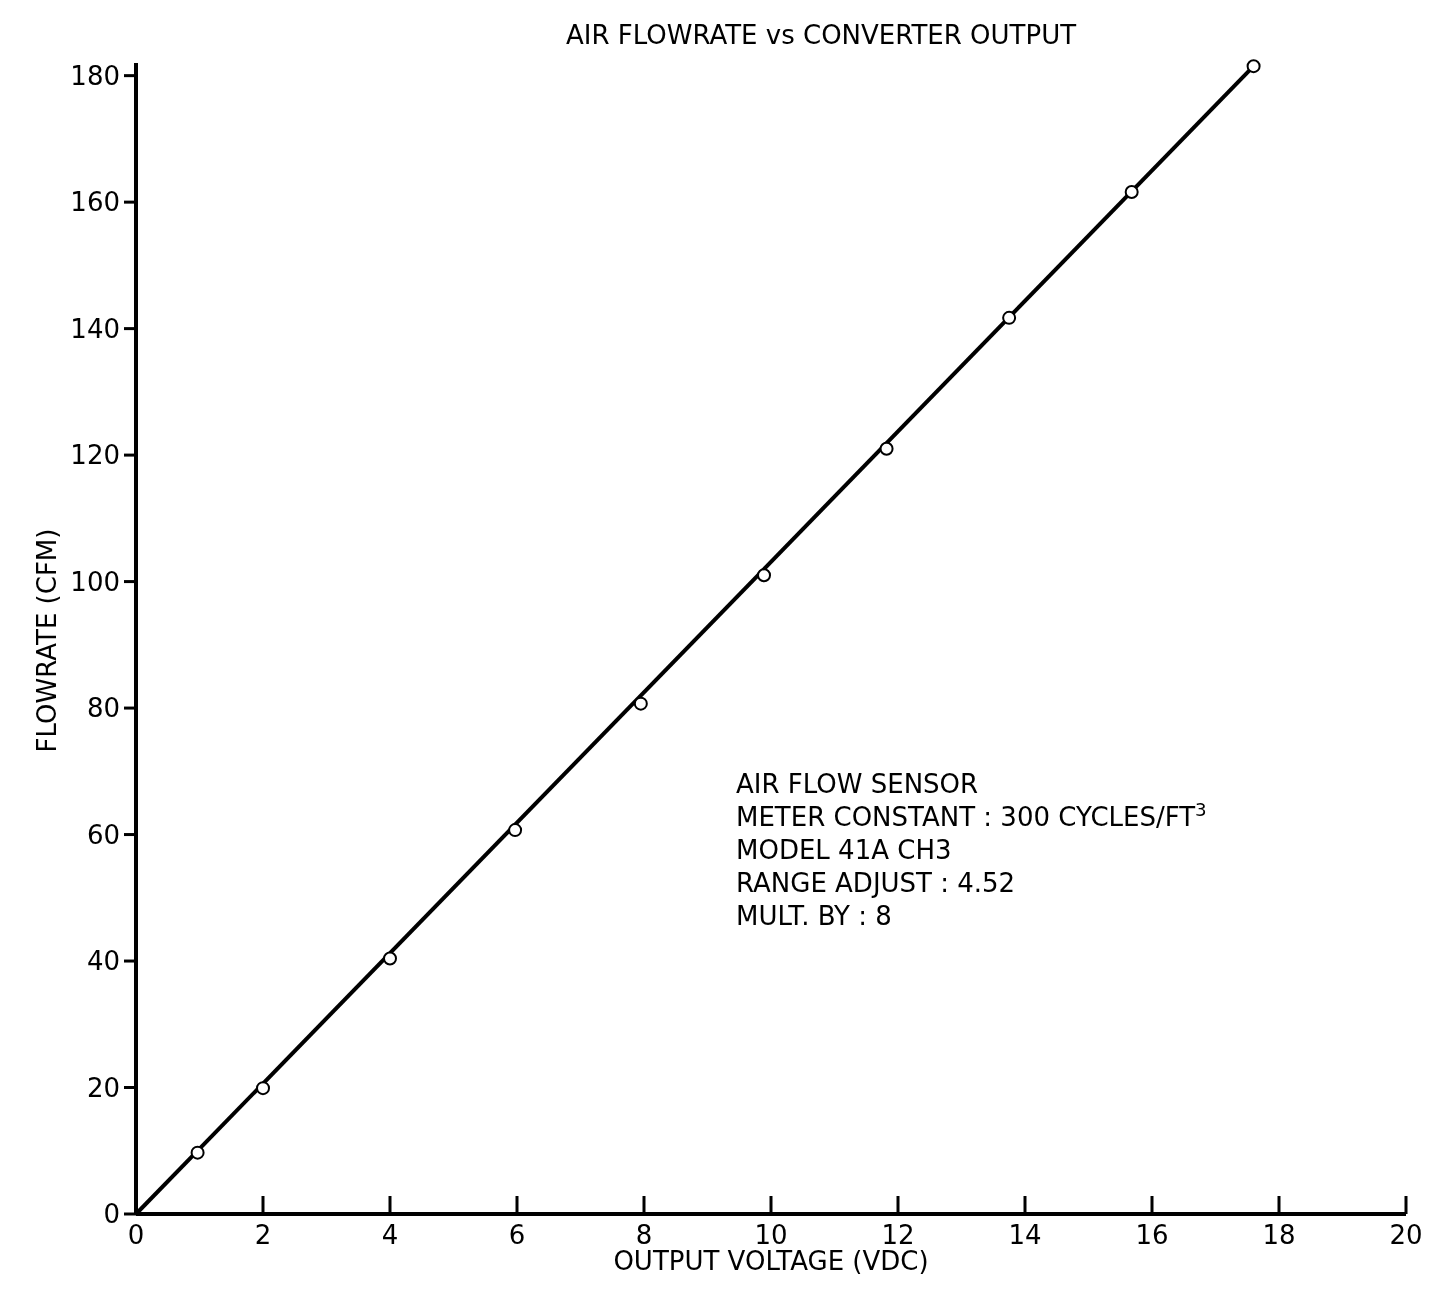 The width and height of the screenshot is (1446, 1290). Describe the element at coordinates (103, 834) in the screenshot. I see `y-tick-label: 60` at that location.